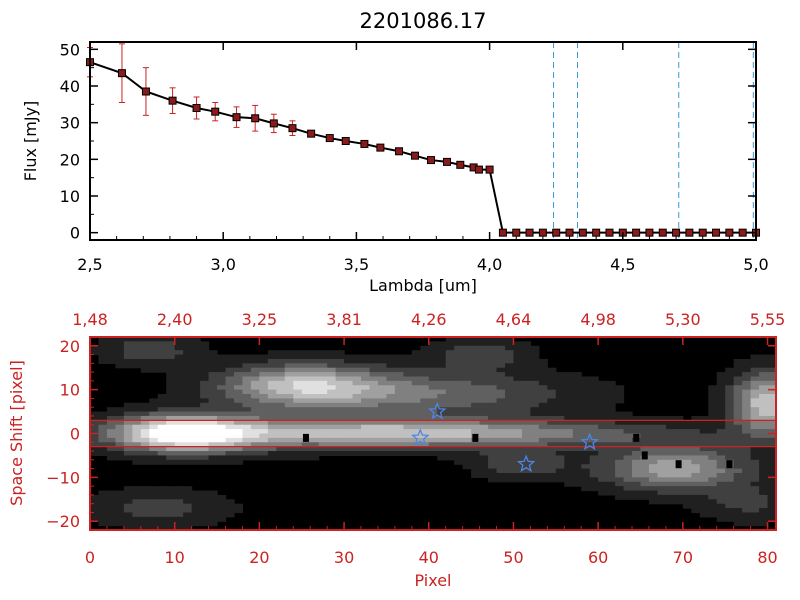 This screenshot has width=800, height=600. Describe the element at coordinates (767, 557) in the screenshot. I see `x-tick-label-8: 80` at that location.